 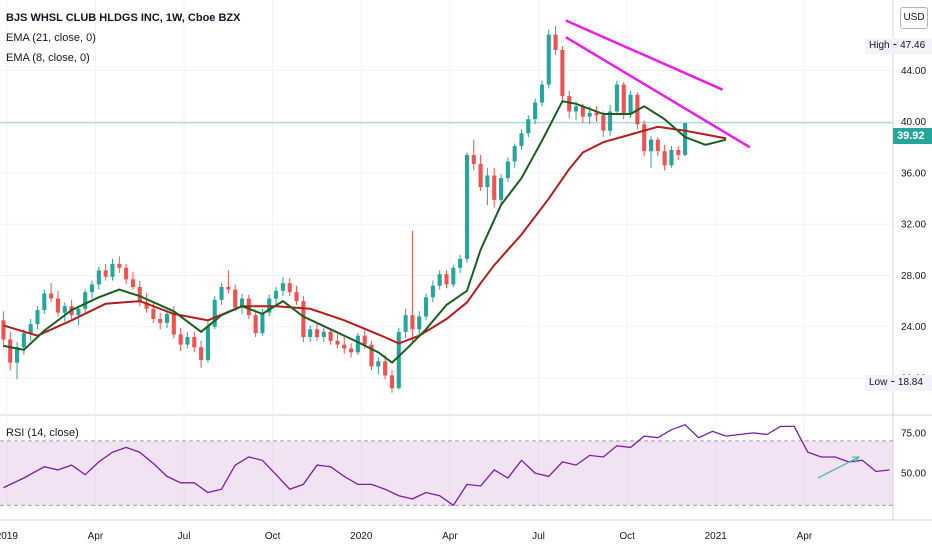 What do you see at coordinates (184, 536) in the screenshot?
I see `time-tick-label: Jul` at bounding box center [184, 536].